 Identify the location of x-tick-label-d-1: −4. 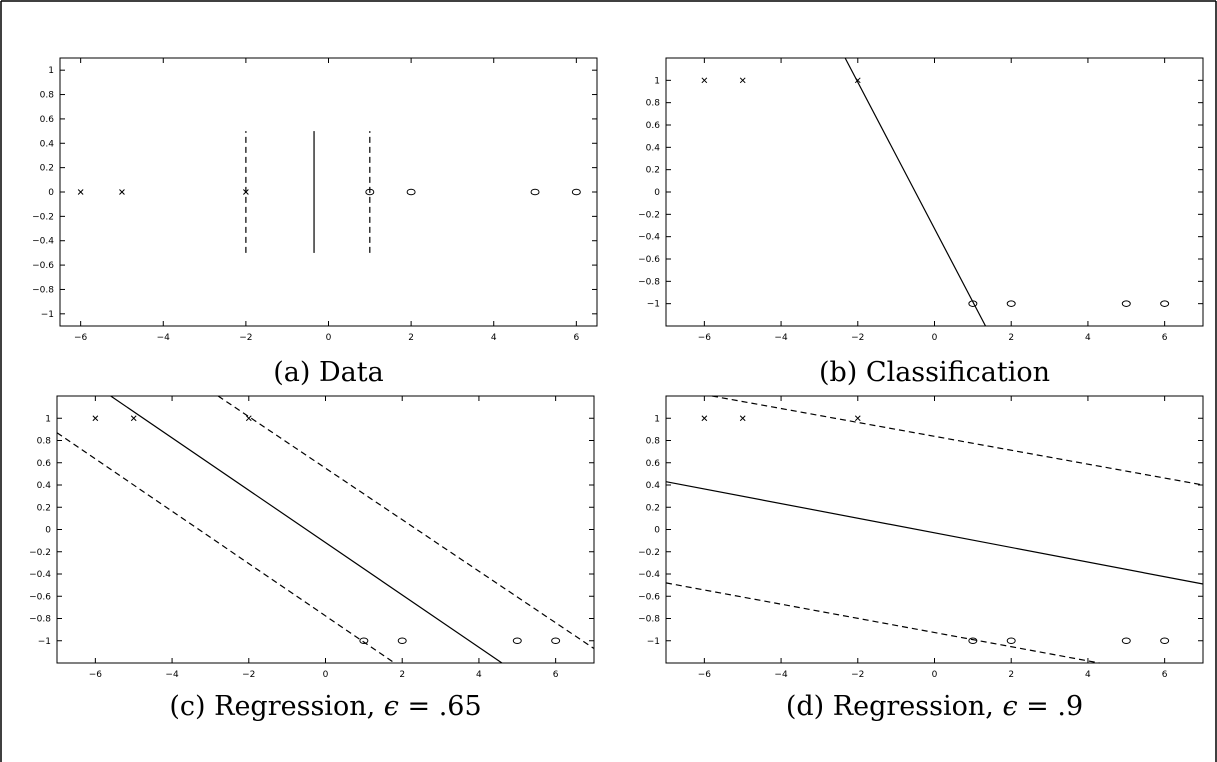
(781, 675).